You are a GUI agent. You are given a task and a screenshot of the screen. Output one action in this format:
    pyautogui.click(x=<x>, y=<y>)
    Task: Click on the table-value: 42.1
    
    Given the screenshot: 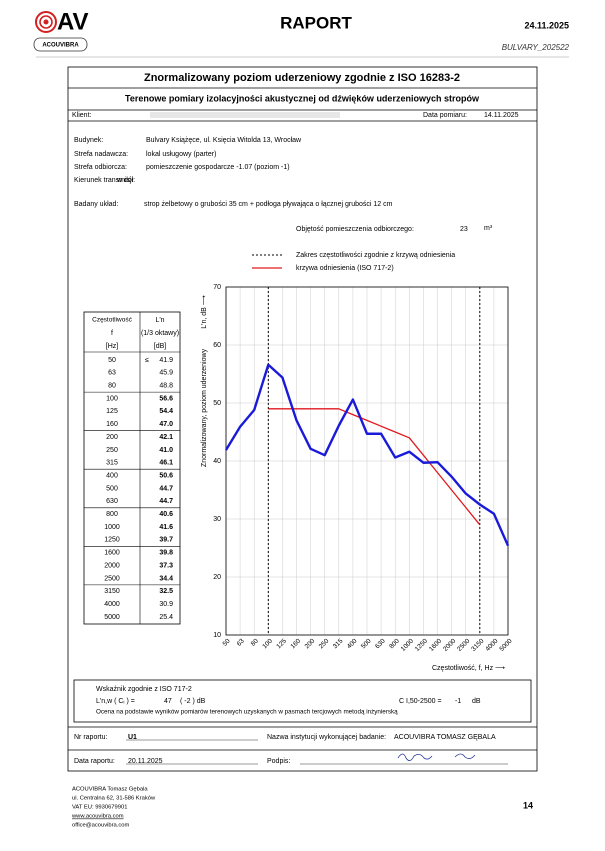 What is the action you would take?
    pyautogui.click(x=166, y=437)
    